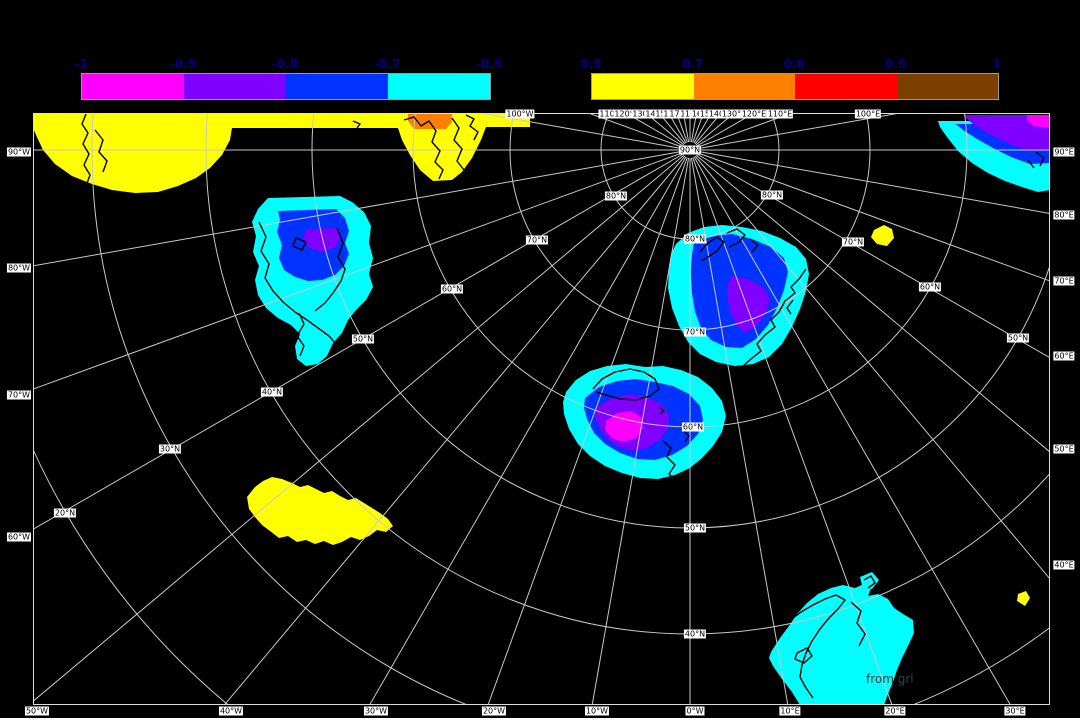 This screenshot has height=718, width=1080. Describe the element at coordinates (322, 240) in the screenshot. I see `blob-hudson-bay-blob` at that location.